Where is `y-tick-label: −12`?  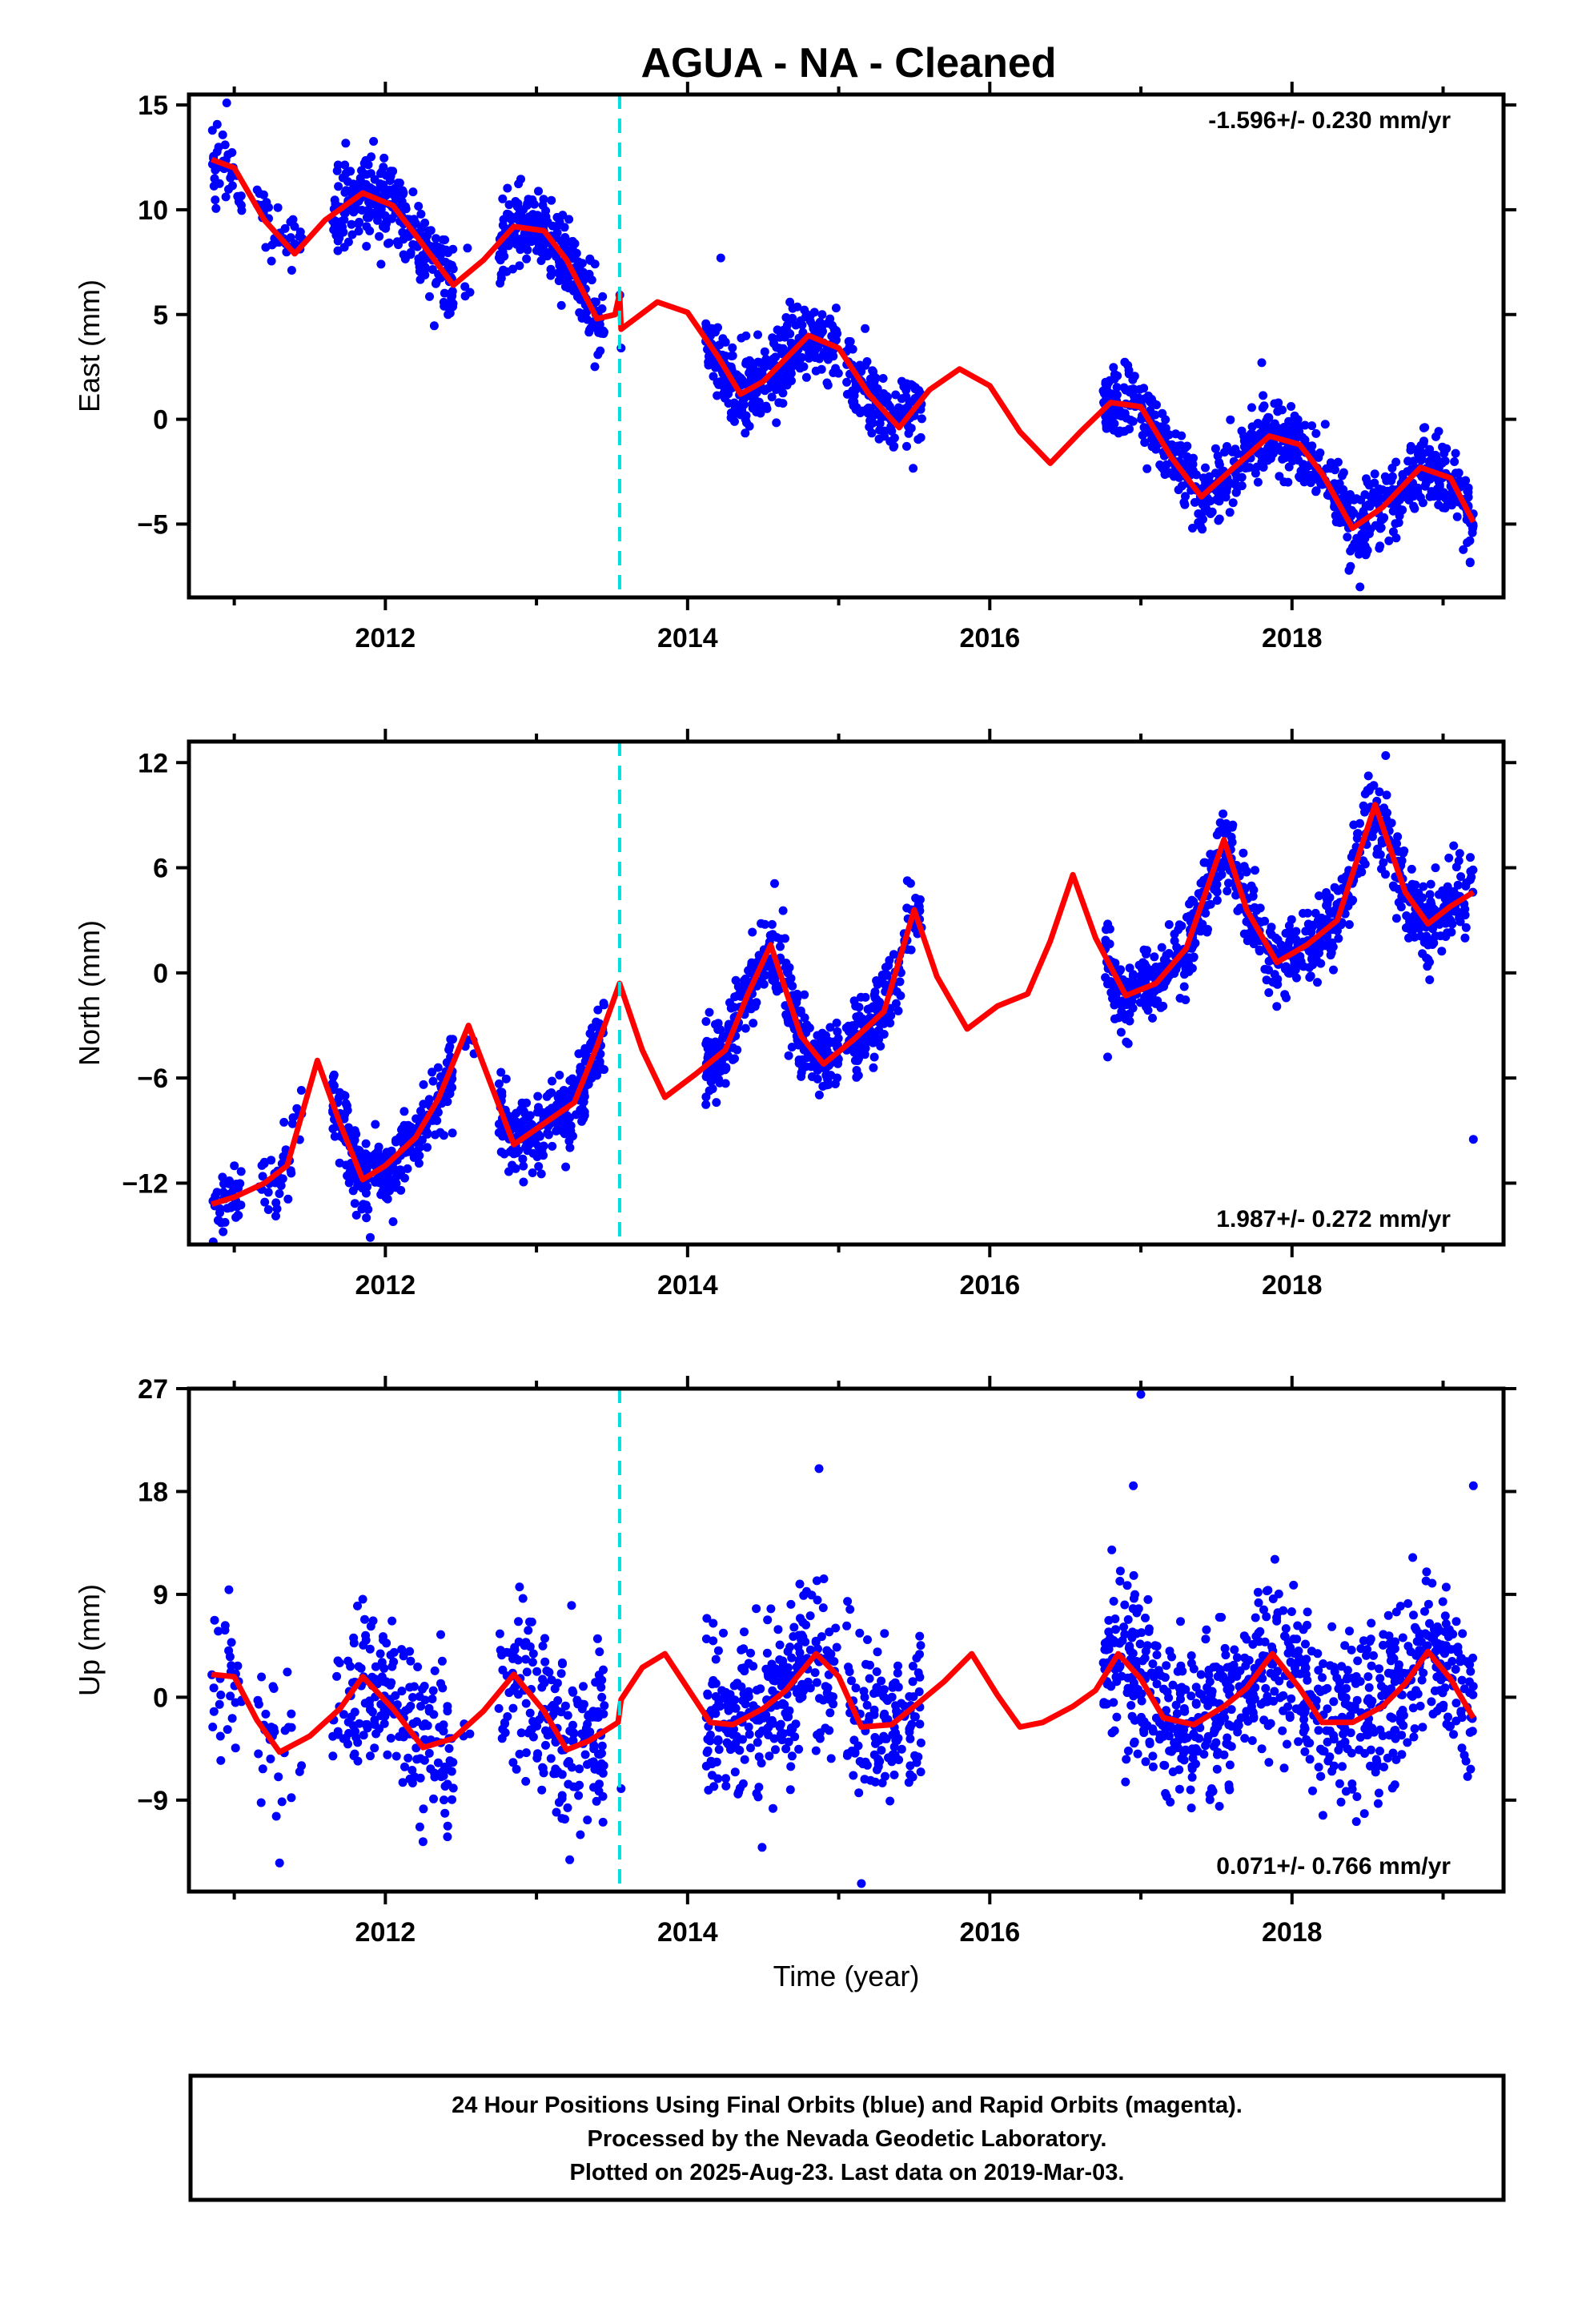 y-tick-label: −12 is located at coordinates (145, 1183).